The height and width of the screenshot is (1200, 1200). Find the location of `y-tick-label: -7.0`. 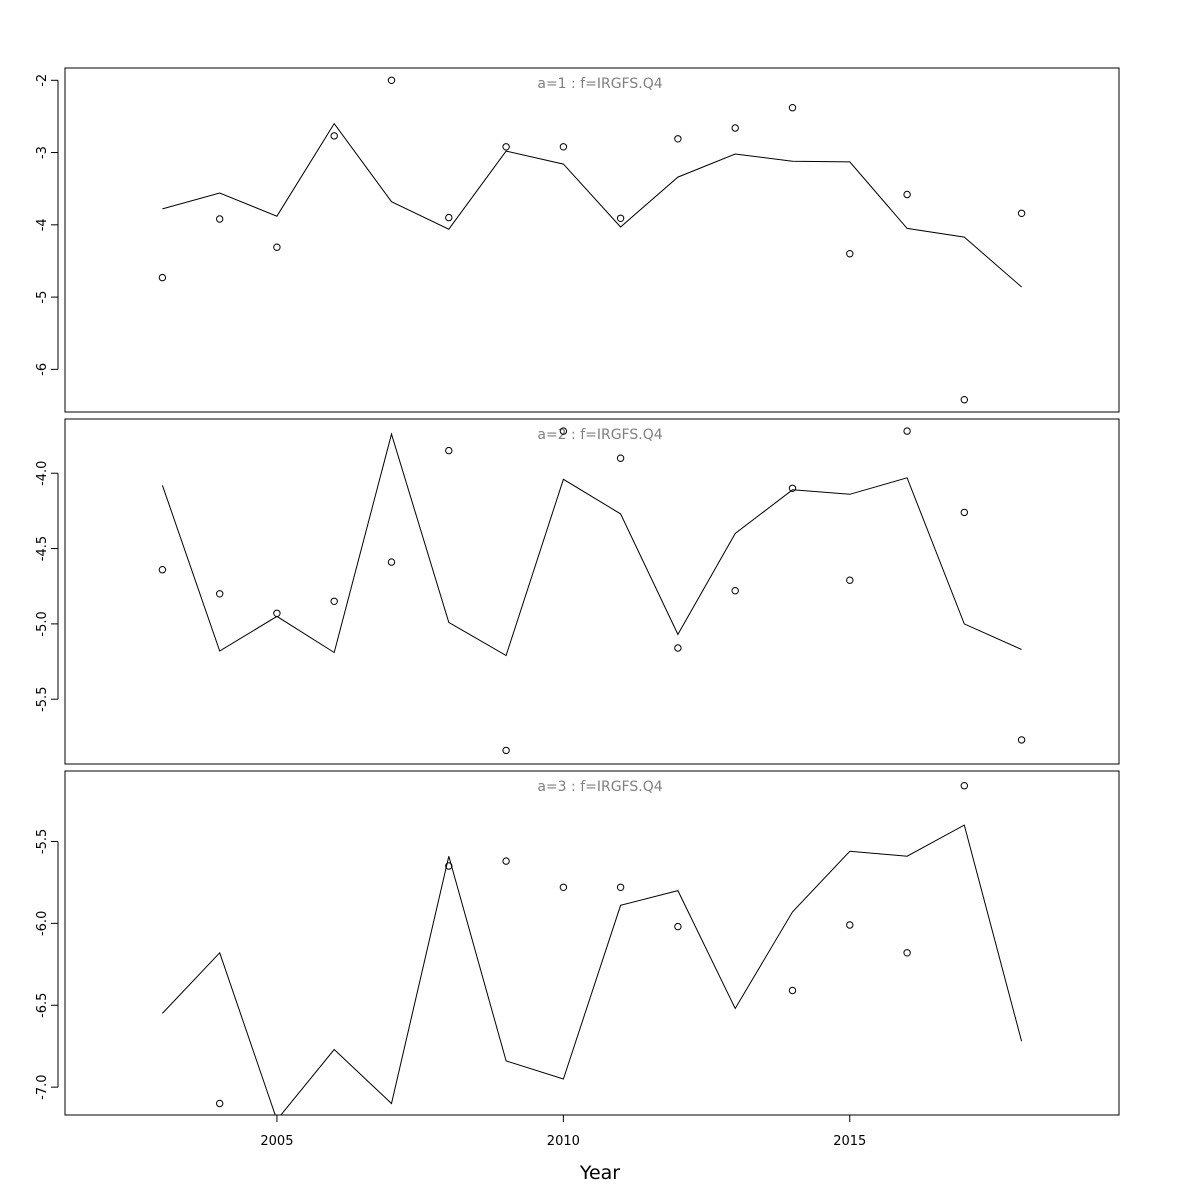

y-tick-label: -7.0 is located at coordinates (42, 1086).